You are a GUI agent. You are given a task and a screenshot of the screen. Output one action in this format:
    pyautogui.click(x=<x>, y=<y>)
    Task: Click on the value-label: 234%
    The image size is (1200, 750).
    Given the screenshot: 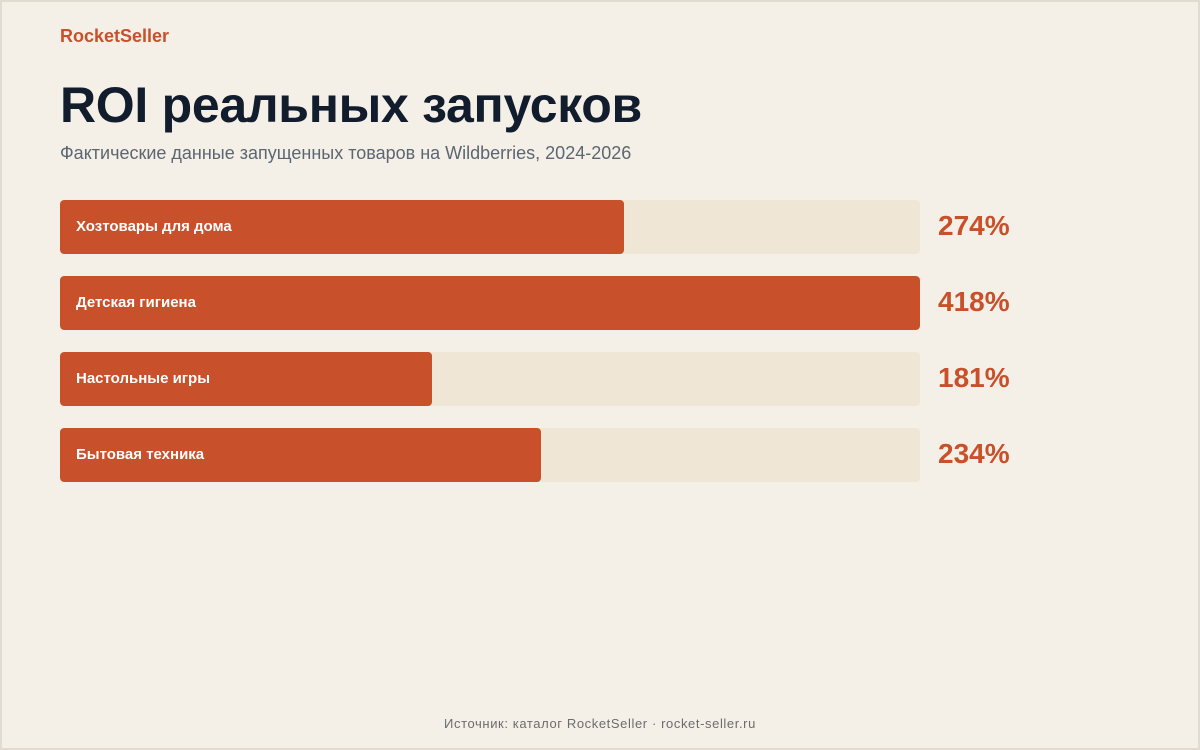 What is the action you would take?
    pyautogui.click(x=974, y=453)
    